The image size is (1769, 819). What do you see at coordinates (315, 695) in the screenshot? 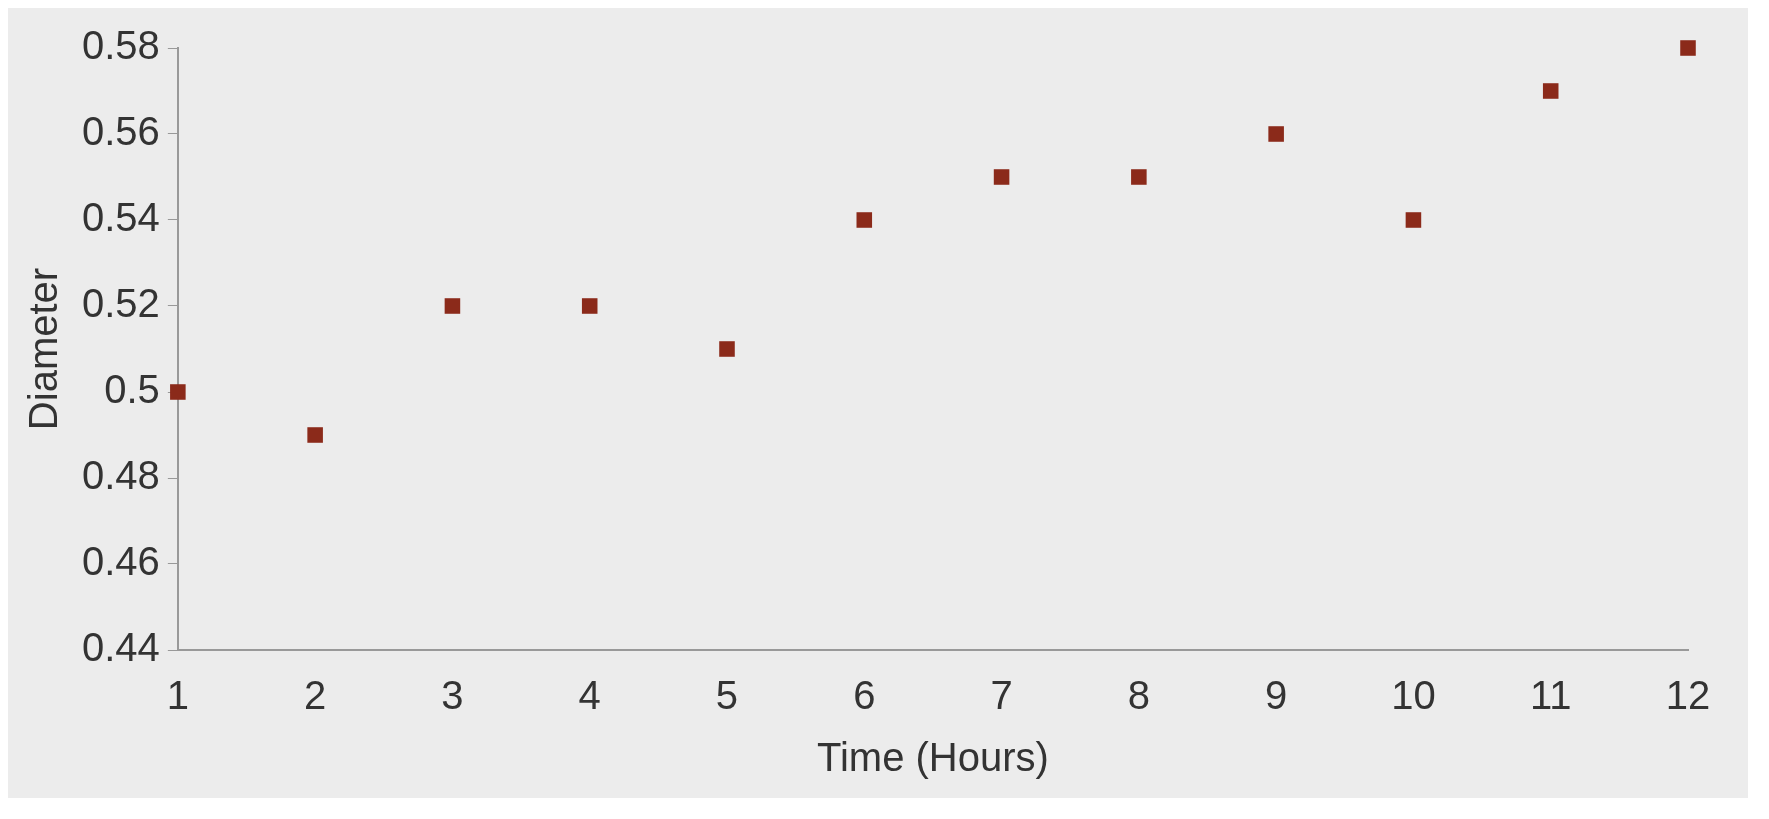
I see `x-tick-label: 2` at bounding box center [315, 695].